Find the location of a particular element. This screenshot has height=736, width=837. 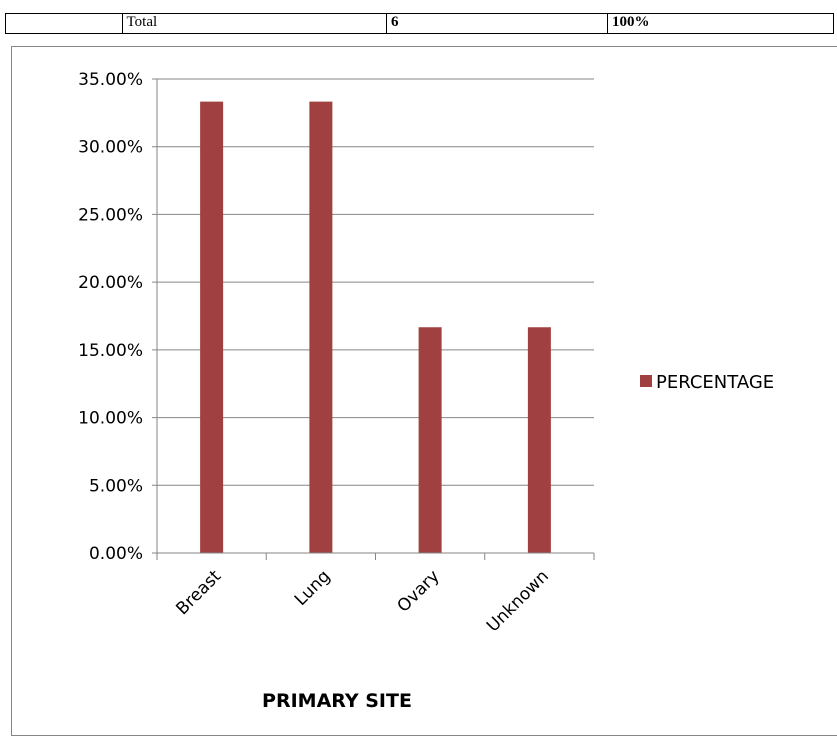

table-cell-total-label: Total is located at coordinates (254, 23).